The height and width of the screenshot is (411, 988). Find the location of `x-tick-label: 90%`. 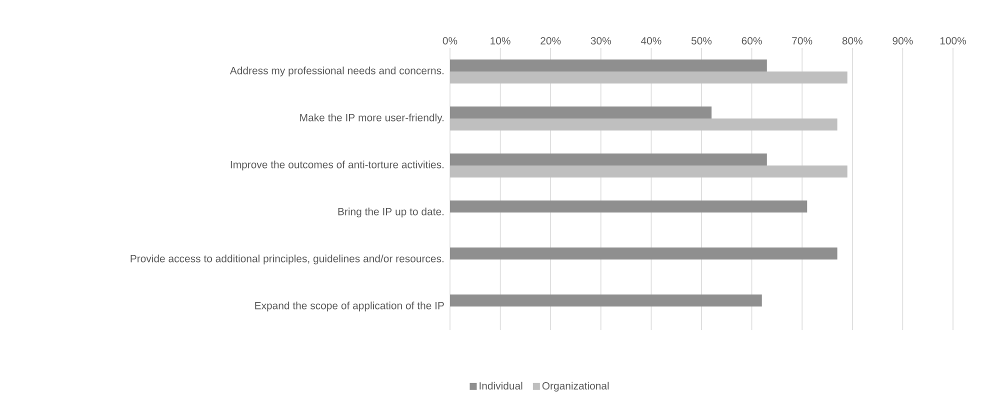

x-tick-label: 90% is located at coordinates (902, 40).